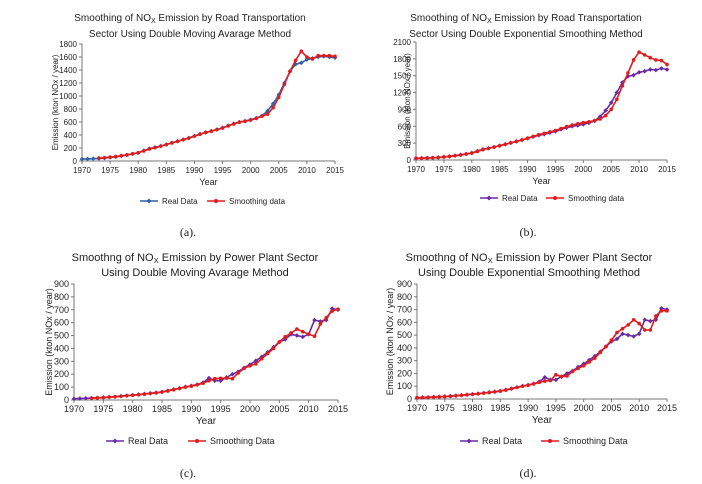 The height and width of the screenshot is (484, 702). Describe the element at coordinates (68, 83) in the screenshot. I see `y-tick-label: 1200` at that location.